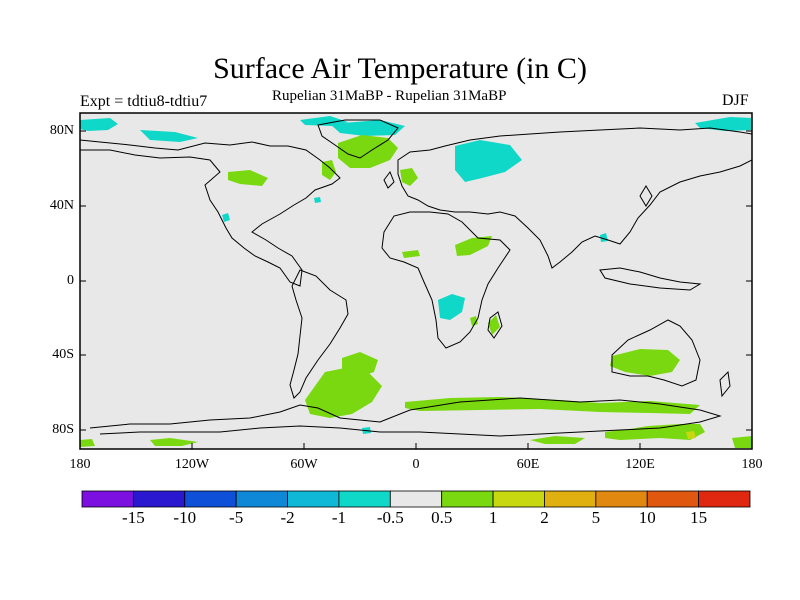 Image resolution: width=800 pixels, height=600 pixels. Describe the element at coordinates (319, 334) in the screenshot. I see `coastline-south-america` at that location.